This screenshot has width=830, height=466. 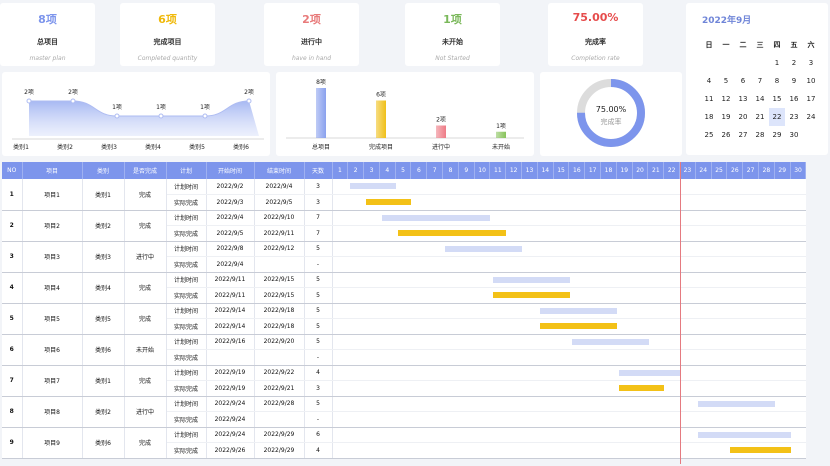 I want to click on calendar-day: 25, so click(x=709, y=135).